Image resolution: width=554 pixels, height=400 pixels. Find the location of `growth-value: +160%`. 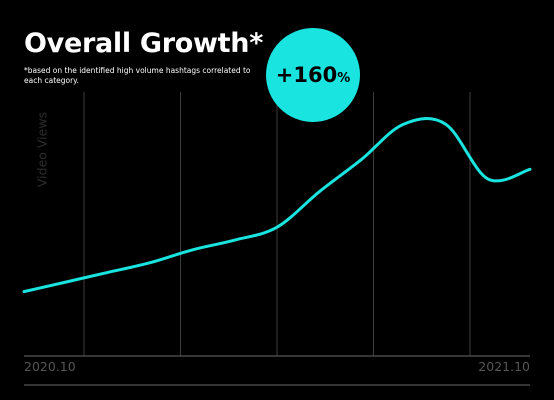

growth-value: +160% is located at coordinates (313, 74).